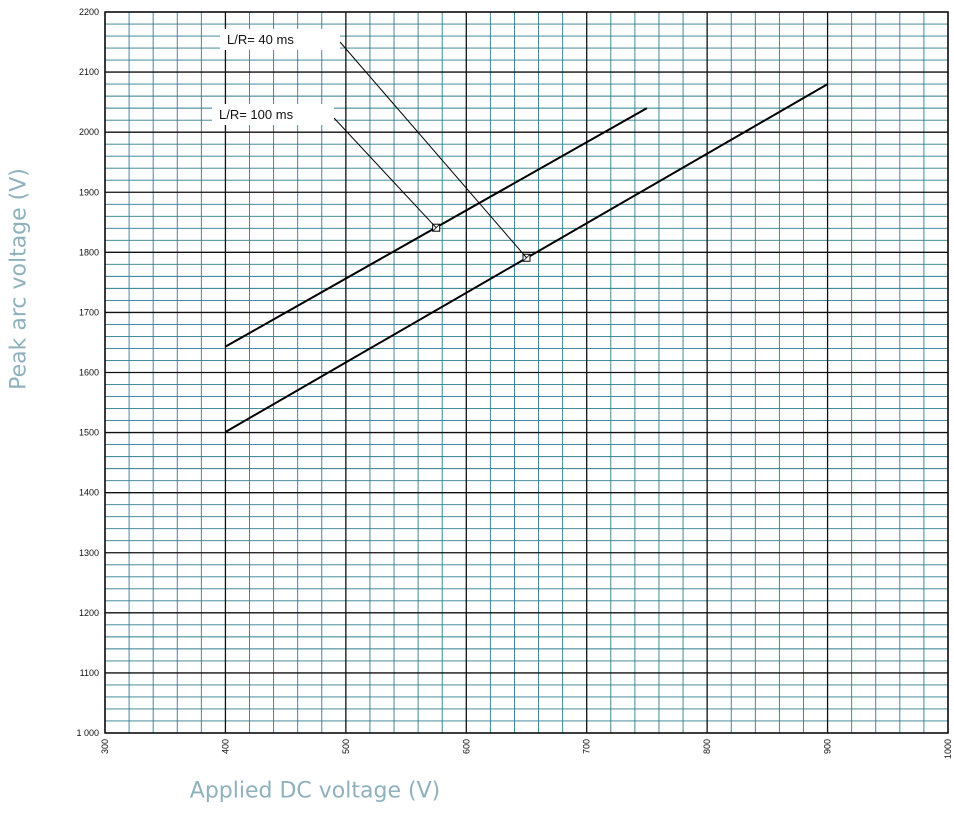  Describe the element at coordinates (89, 192) in the screenshot. I see `y-tick-label: 1900` at that location.